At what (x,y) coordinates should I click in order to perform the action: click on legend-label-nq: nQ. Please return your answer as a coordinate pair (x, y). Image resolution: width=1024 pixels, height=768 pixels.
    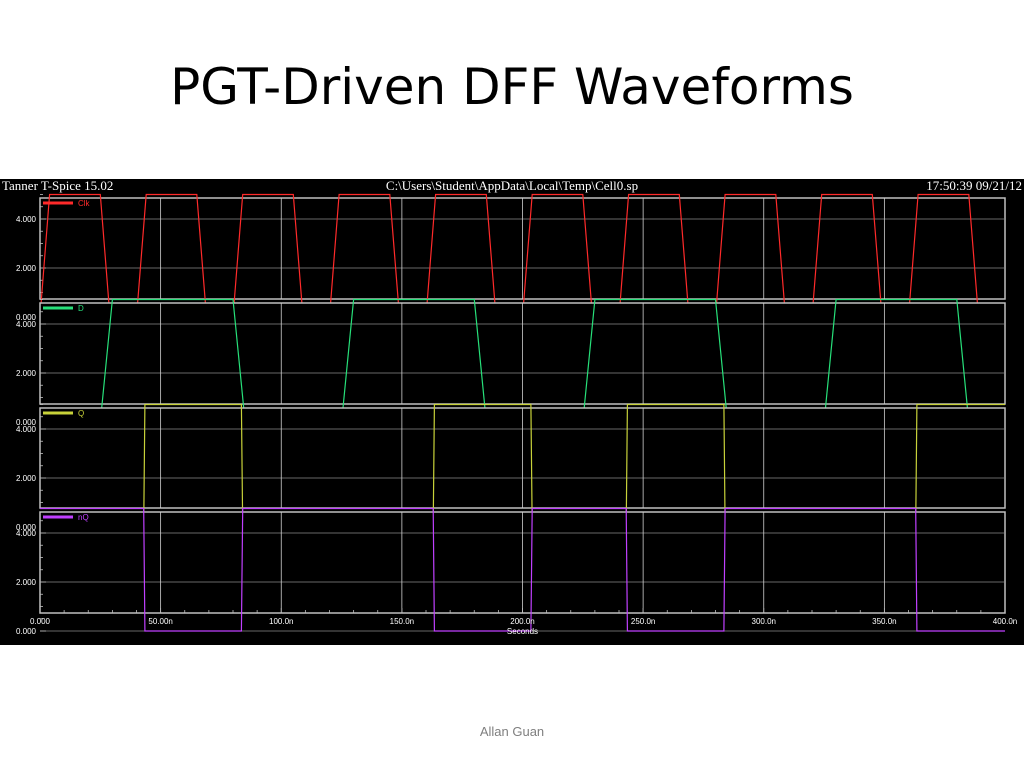
    Looking at the image, I should click on (83, 517).